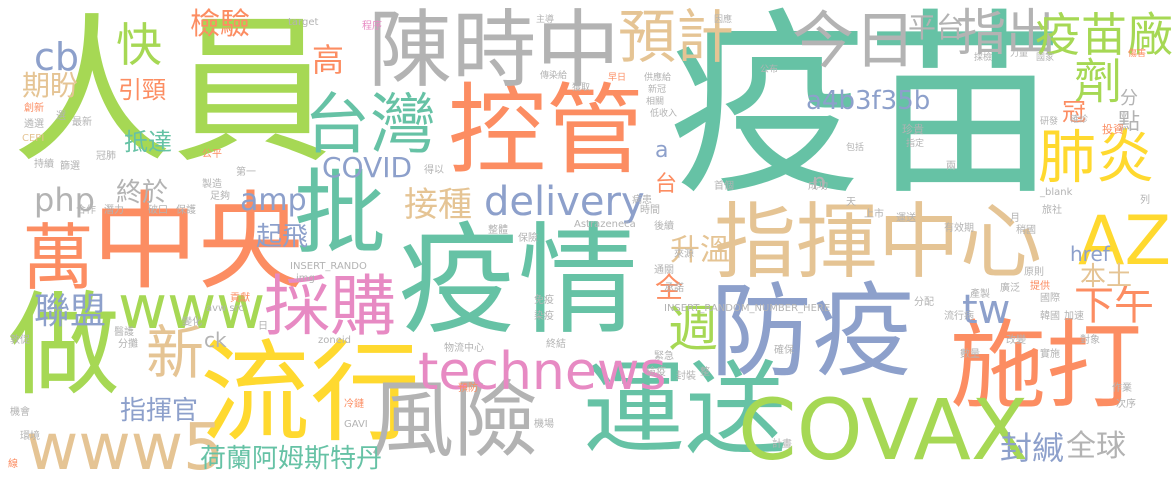  I want to click on cloud-word: 指揮中心, so click(878, 242).